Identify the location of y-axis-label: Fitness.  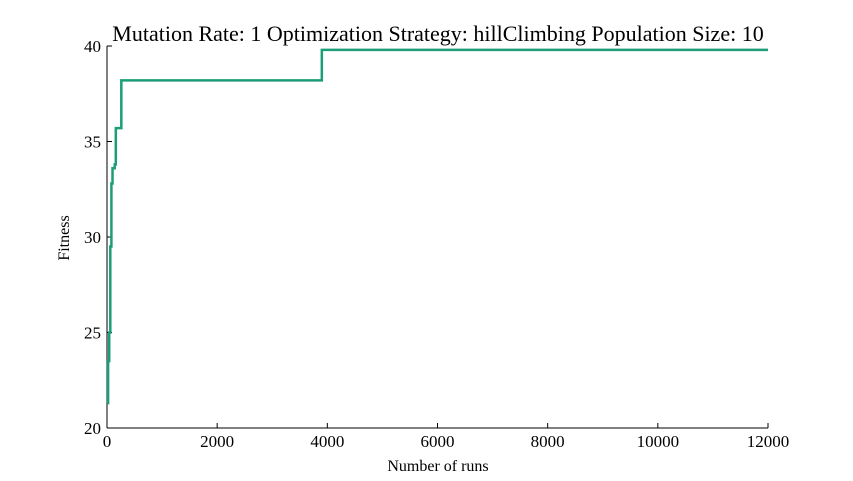
(64, 237).